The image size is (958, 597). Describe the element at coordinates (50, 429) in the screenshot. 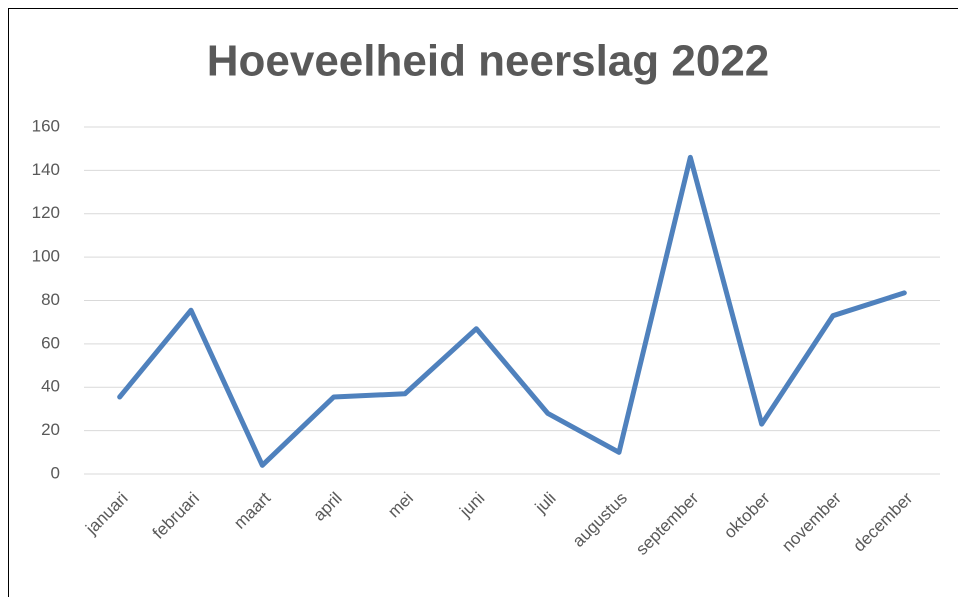

I see `y-tick-label: 20` at that location.